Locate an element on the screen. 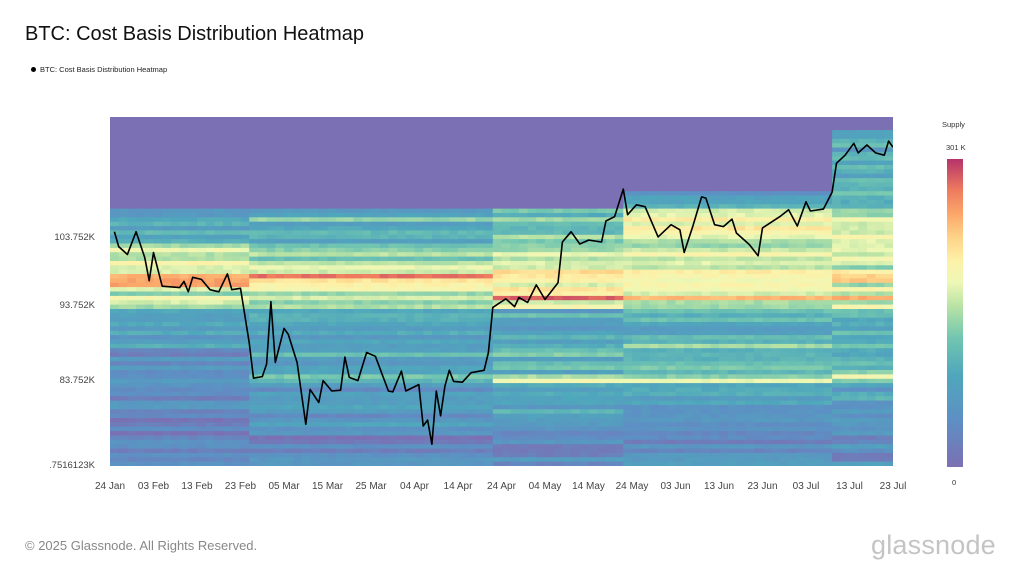 The image size is (1024, 576). legend-item: BTC: Cost Basis Distribution Heatmap is located at coordinates (99, 69).